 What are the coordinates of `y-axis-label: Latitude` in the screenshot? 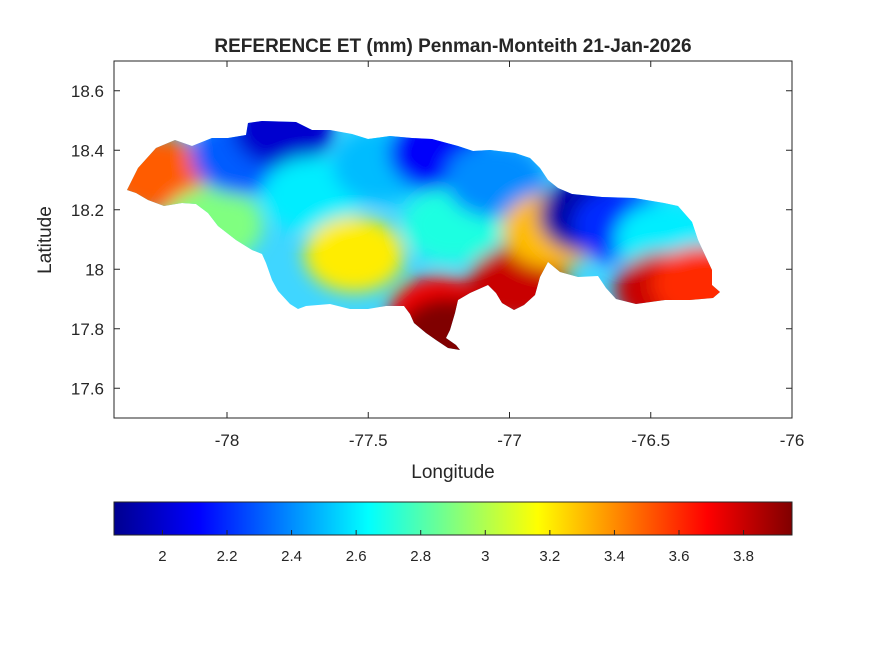 It's located at (45, 240).